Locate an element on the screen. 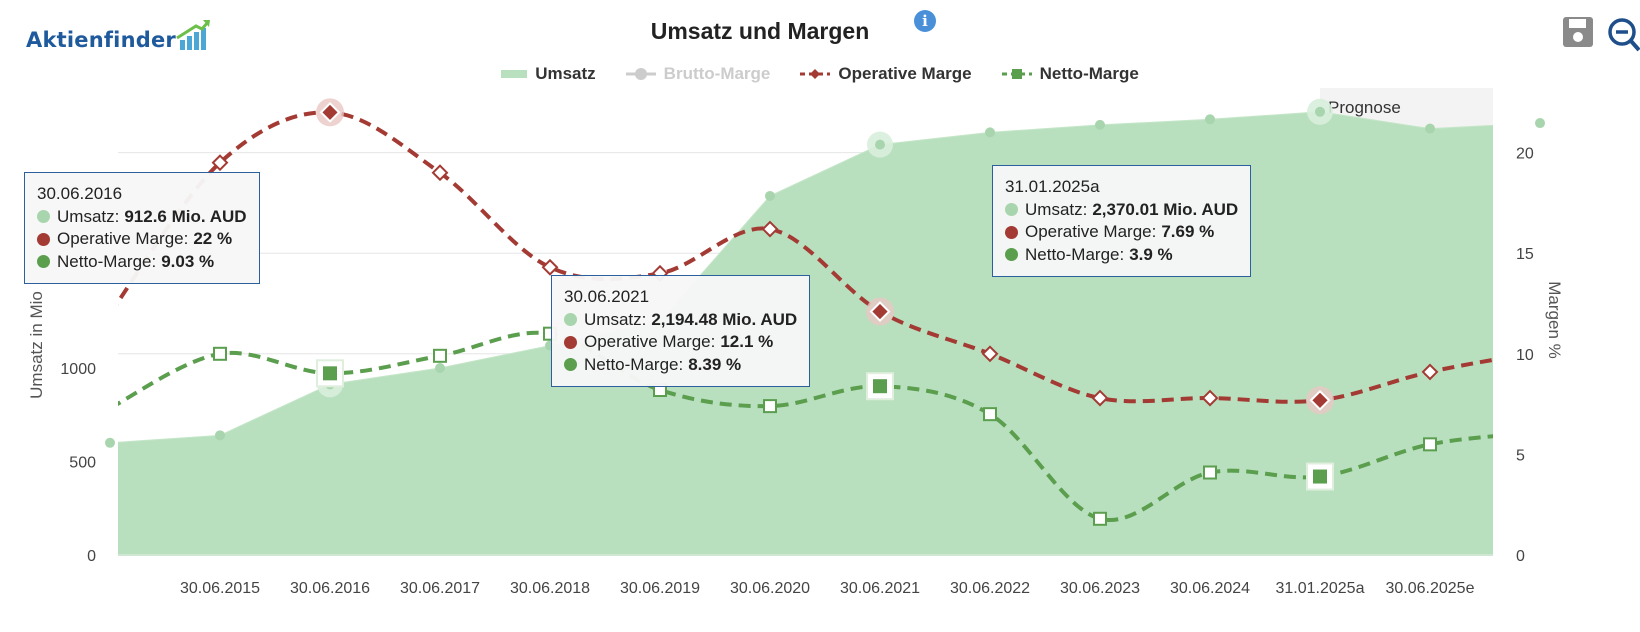 The height and width of the screenshot is (632, 1640). x-tick-label: 30.06.2021 is located at coordinates (880, 588).